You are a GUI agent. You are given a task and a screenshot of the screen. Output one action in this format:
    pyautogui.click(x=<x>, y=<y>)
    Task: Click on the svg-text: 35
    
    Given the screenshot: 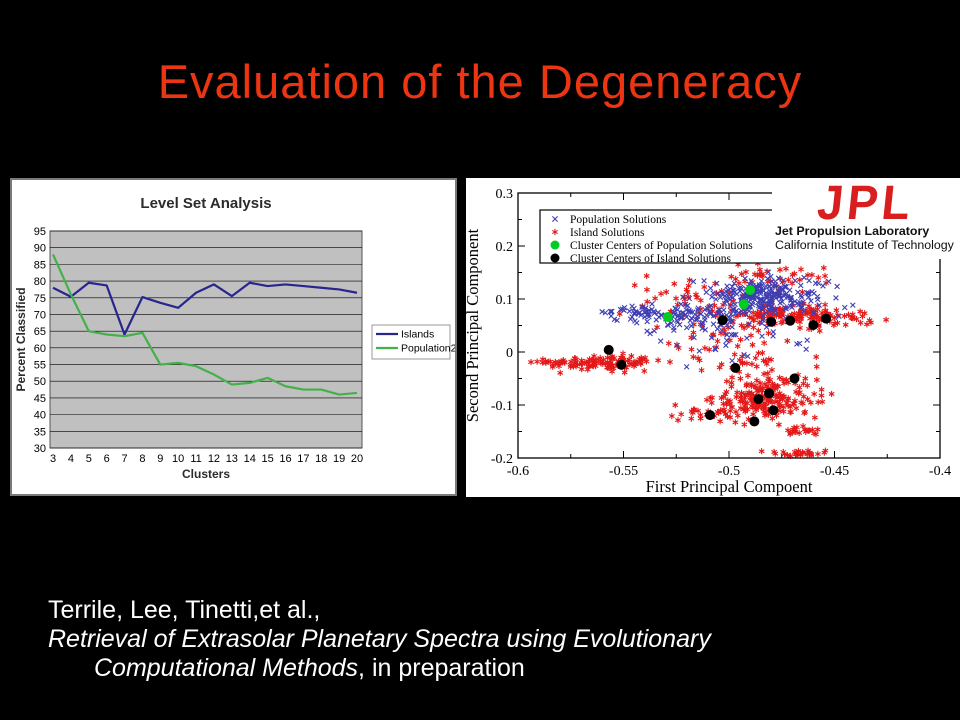 What is the action you would take?
    pyautogui.click(x=40, y=432)
    